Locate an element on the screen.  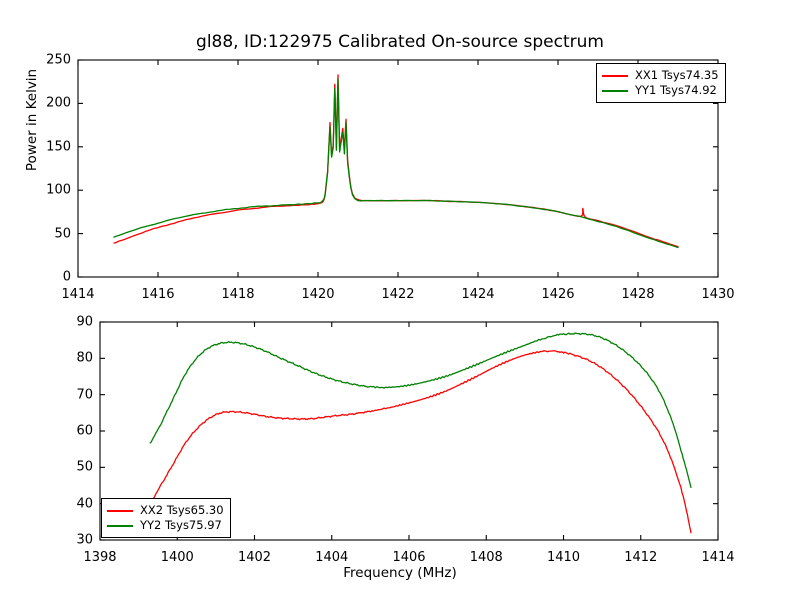
legend-label: YY2 Tsys75.97 is located at coordinates (181, 525).